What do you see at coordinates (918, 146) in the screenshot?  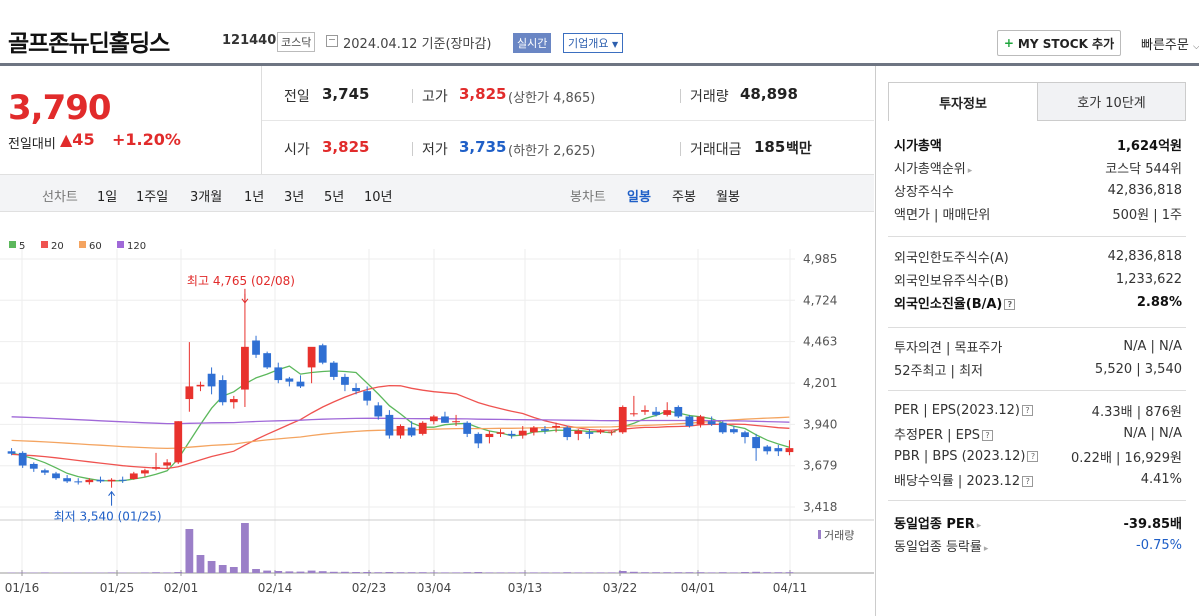 I see `info-key: 시가총액` at bounding box center [918, 146].